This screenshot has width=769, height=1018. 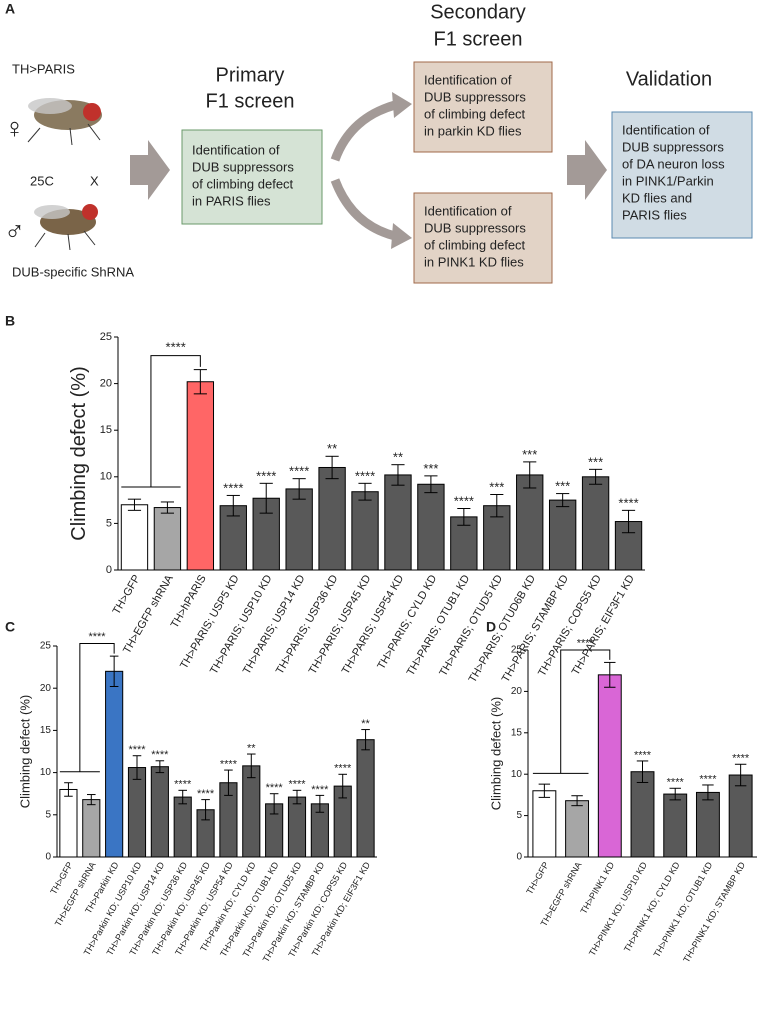 What do you see at coordinates (657, 197) in the screenshot?
I see `box-text: KD flies and` at bounding box center [657, 197].